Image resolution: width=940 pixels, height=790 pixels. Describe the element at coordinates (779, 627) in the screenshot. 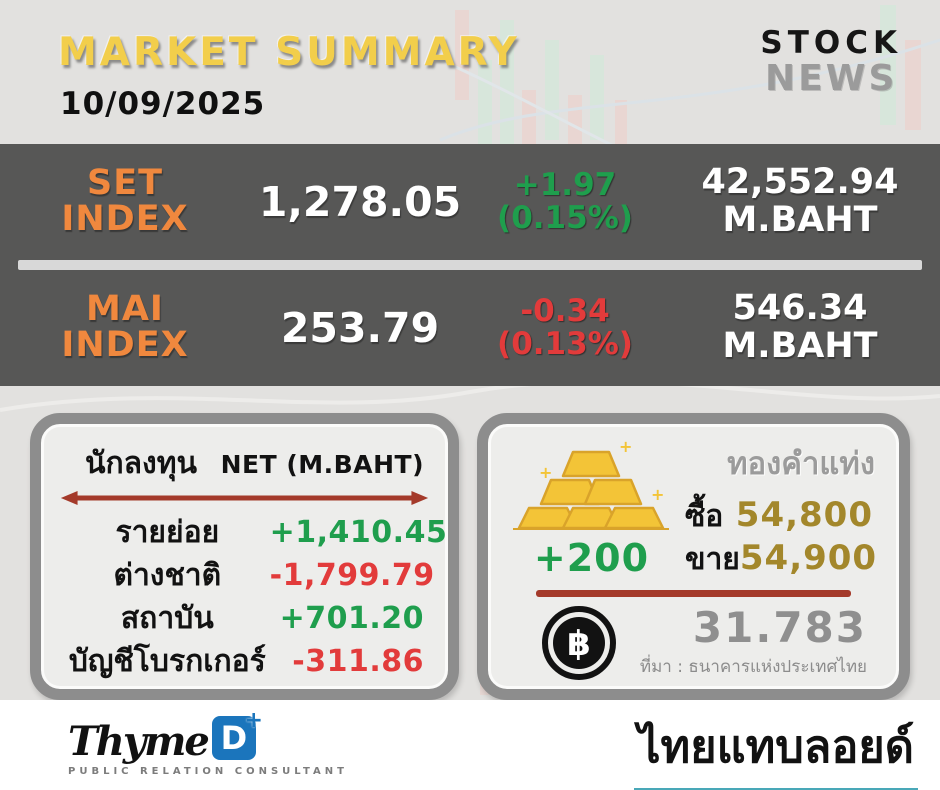

I see `exchange-rate: 31.783` at that location.